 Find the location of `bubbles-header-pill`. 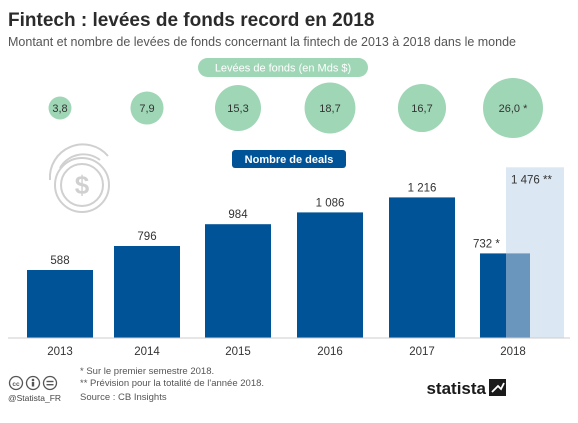

bubbles-header-pill is located at coordinates (283, 67).